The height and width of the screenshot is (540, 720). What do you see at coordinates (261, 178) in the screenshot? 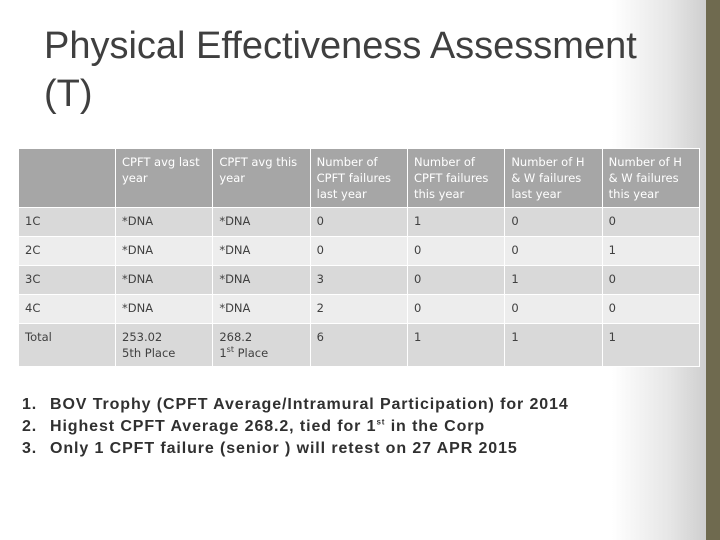
I see `header-cell: CPFT avg this year` at bounding box center [261, 178].